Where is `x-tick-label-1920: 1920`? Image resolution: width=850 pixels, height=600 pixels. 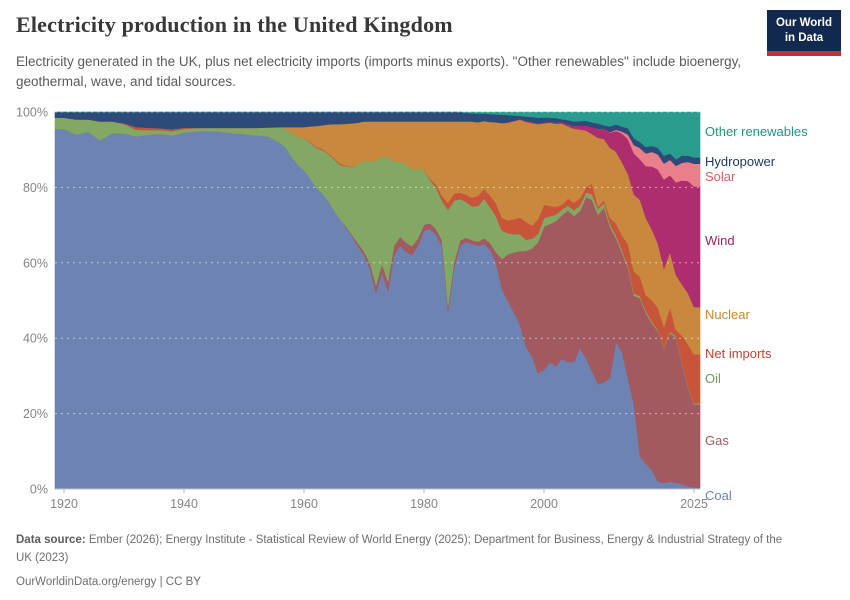
x-tick-label-1920: 1920 is located at coordinates (64, 504).